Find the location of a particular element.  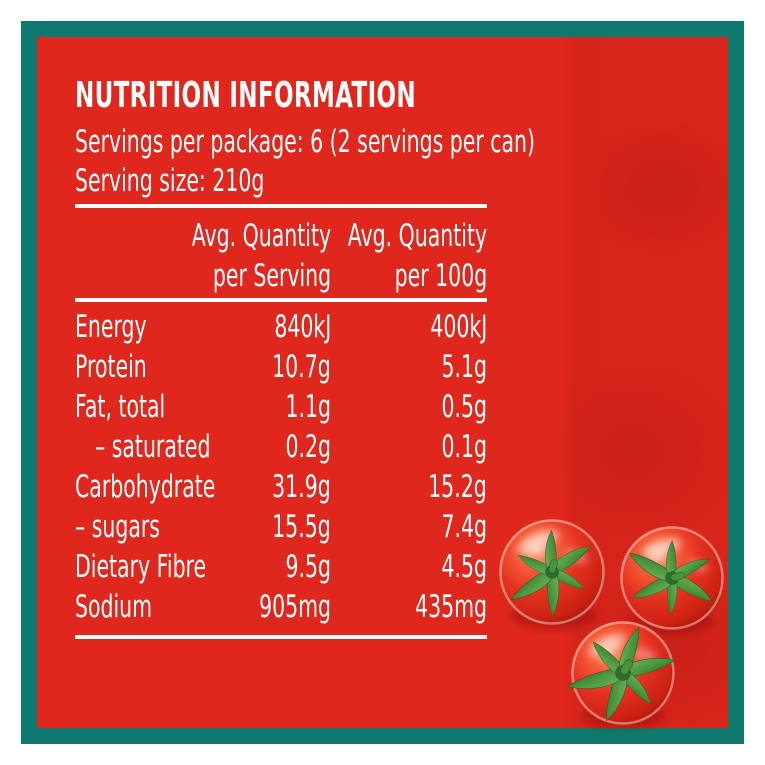

column-header-per-100g-line1: Avg. Quantity is located at coordinates (417, 236).